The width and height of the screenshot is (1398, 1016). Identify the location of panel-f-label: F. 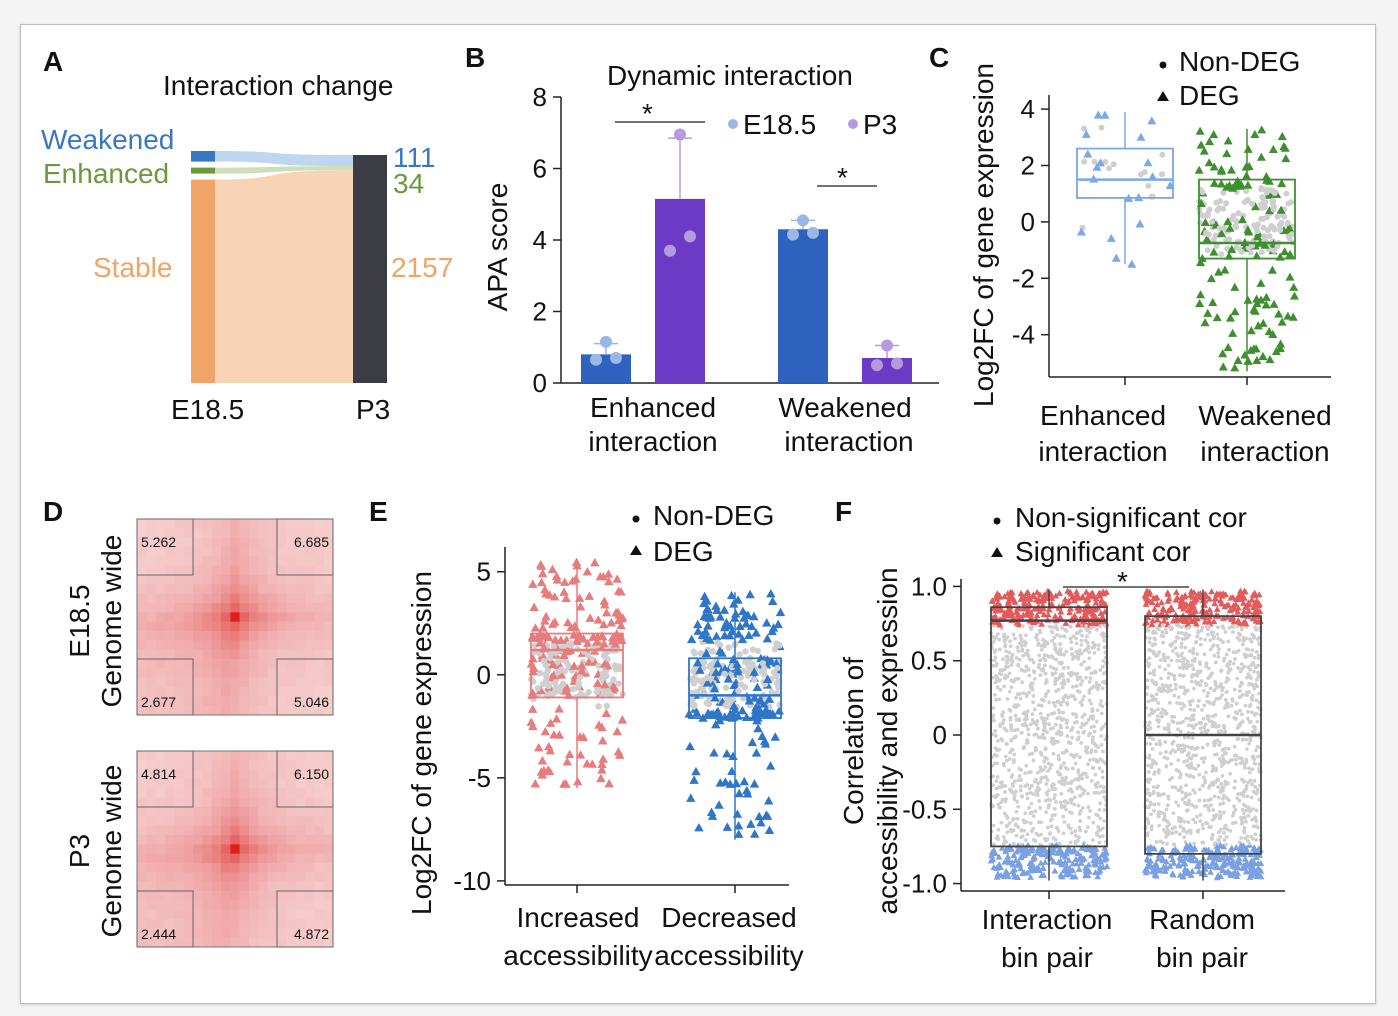
(843, 511).